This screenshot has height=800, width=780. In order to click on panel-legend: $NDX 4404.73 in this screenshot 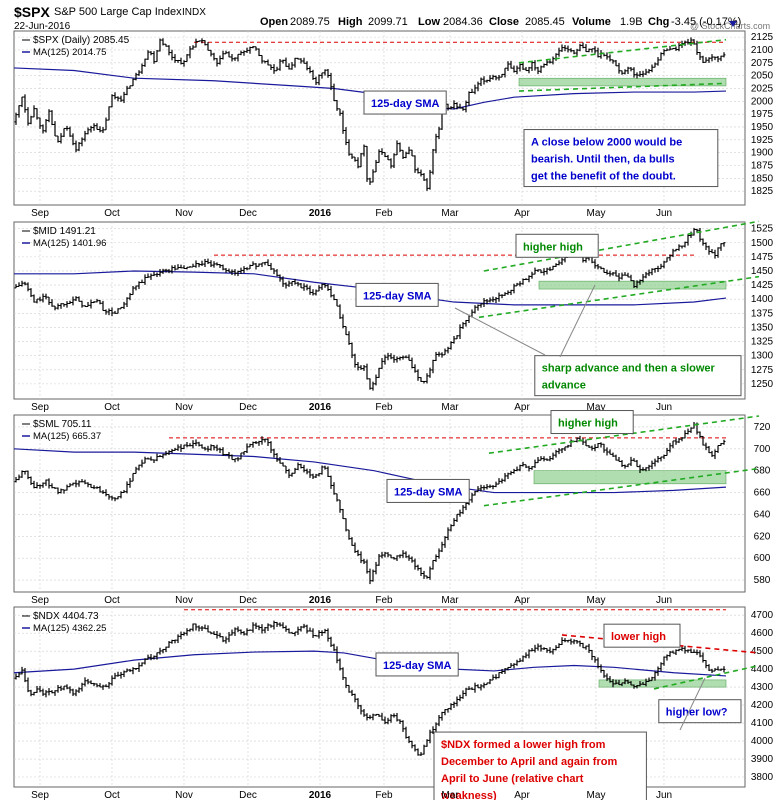, I will do `click(66, 616)`.